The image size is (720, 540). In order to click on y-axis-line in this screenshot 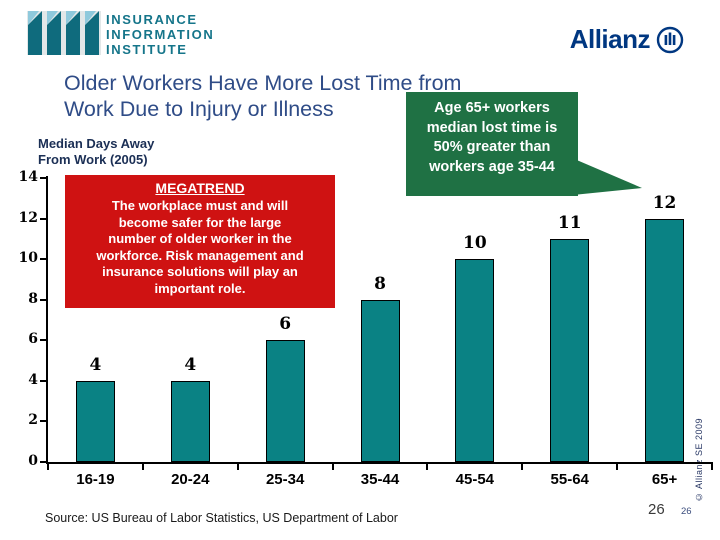, I will do `click(47, 320)`.